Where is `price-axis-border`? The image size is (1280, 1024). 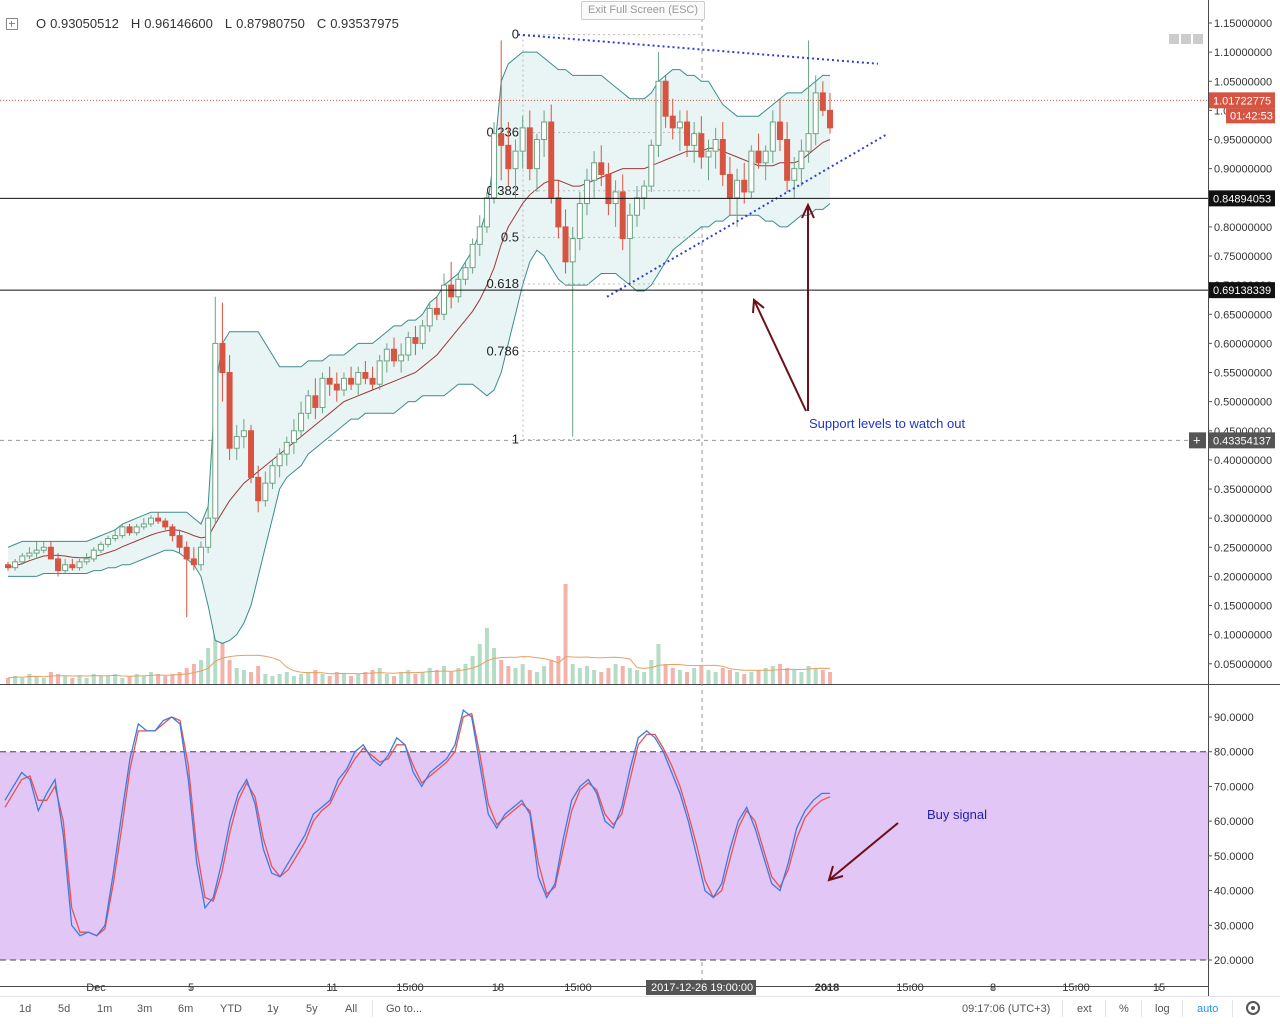
price-axis-border is located at coordinates (1208, 498).